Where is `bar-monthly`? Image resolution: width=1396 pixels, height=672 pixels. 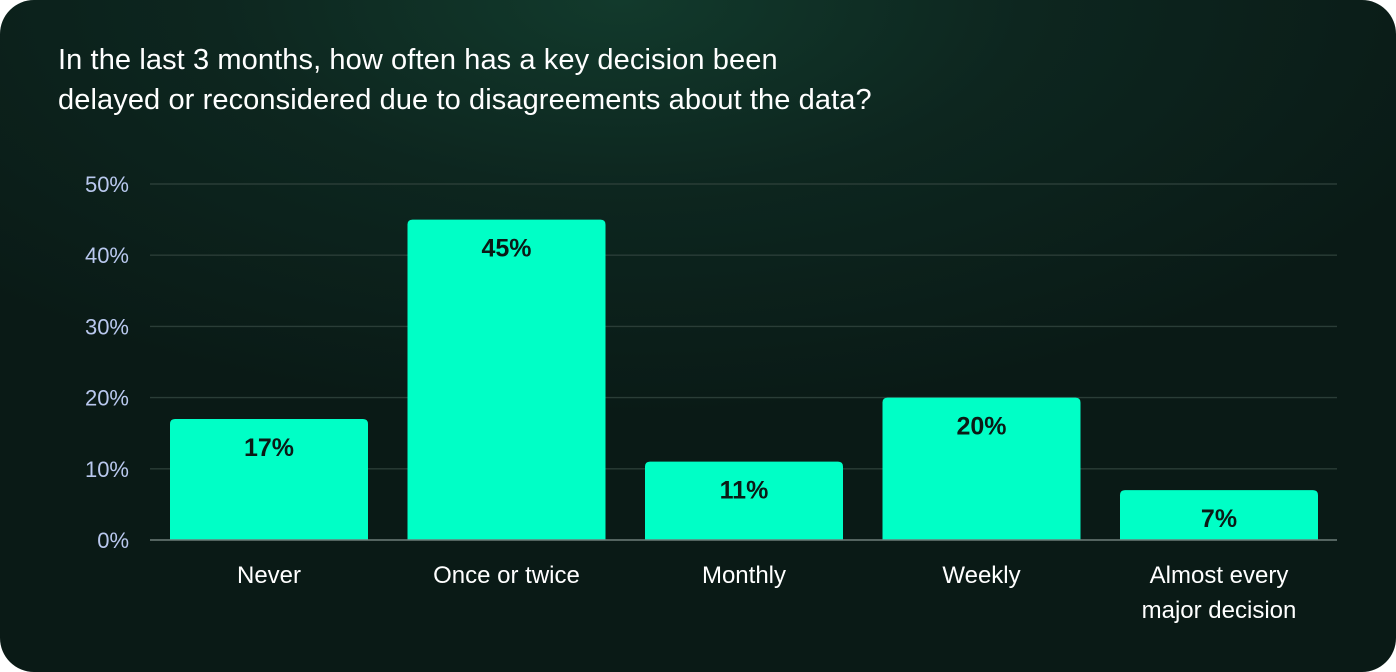
bar-monthly is located at coordinates (744, 500).